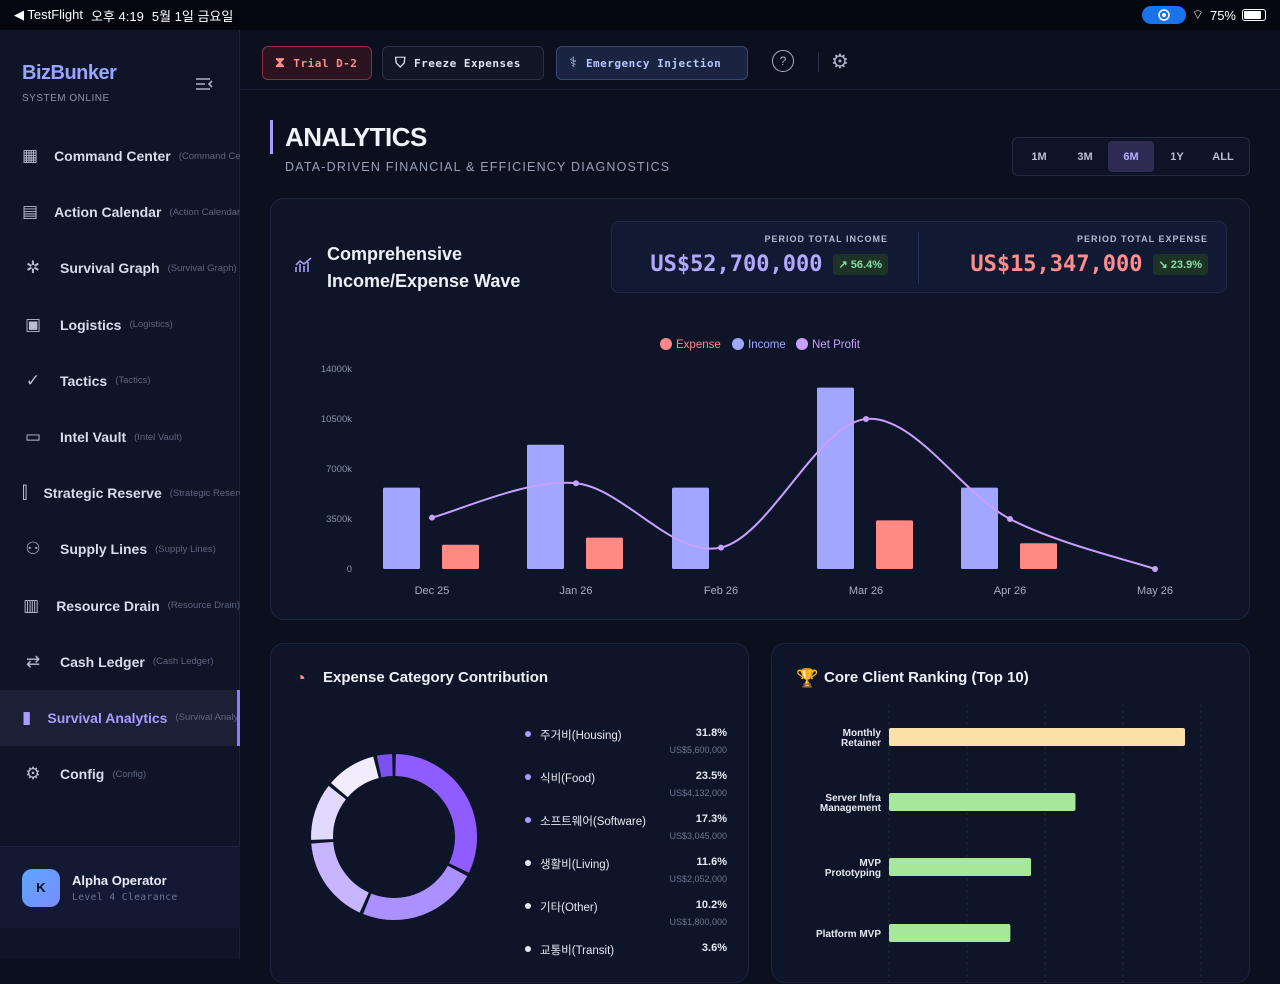  I want to click on expense-change-badge: ↘ 23.9%, so click(1180, 264).